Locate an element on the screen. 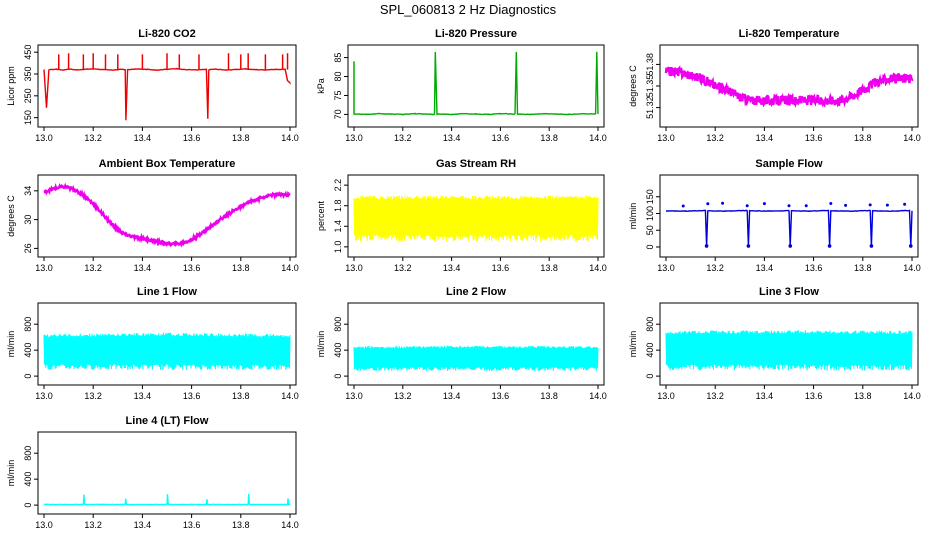 Image resolution: width=936 pixels, height=540 pixels. y-axis-label: kPa is located at coordinates (321, 86).